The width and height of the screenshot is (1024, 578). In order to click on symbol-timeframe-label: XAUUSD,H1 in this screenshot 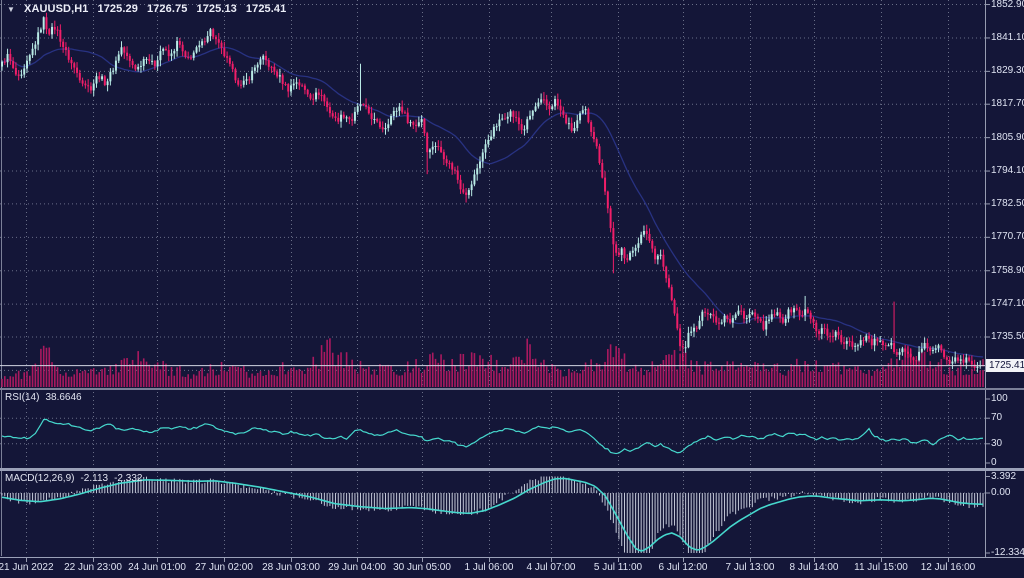, I will do `click(56, 9)`.